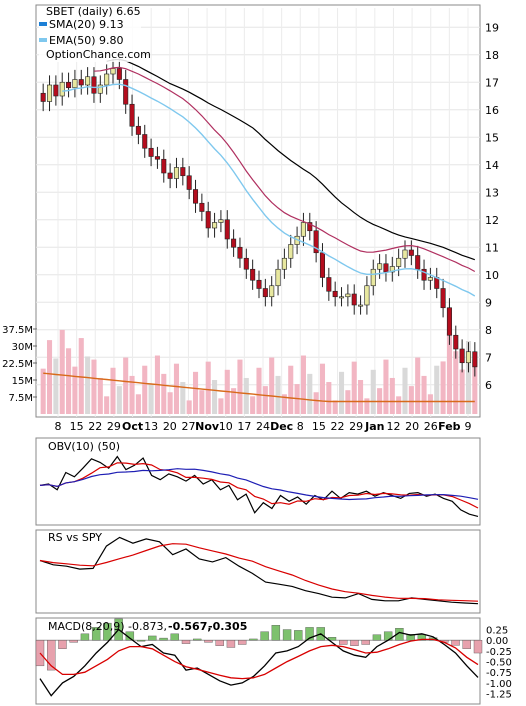  I want to click on price-tick-label: 11, so click(492, 247).